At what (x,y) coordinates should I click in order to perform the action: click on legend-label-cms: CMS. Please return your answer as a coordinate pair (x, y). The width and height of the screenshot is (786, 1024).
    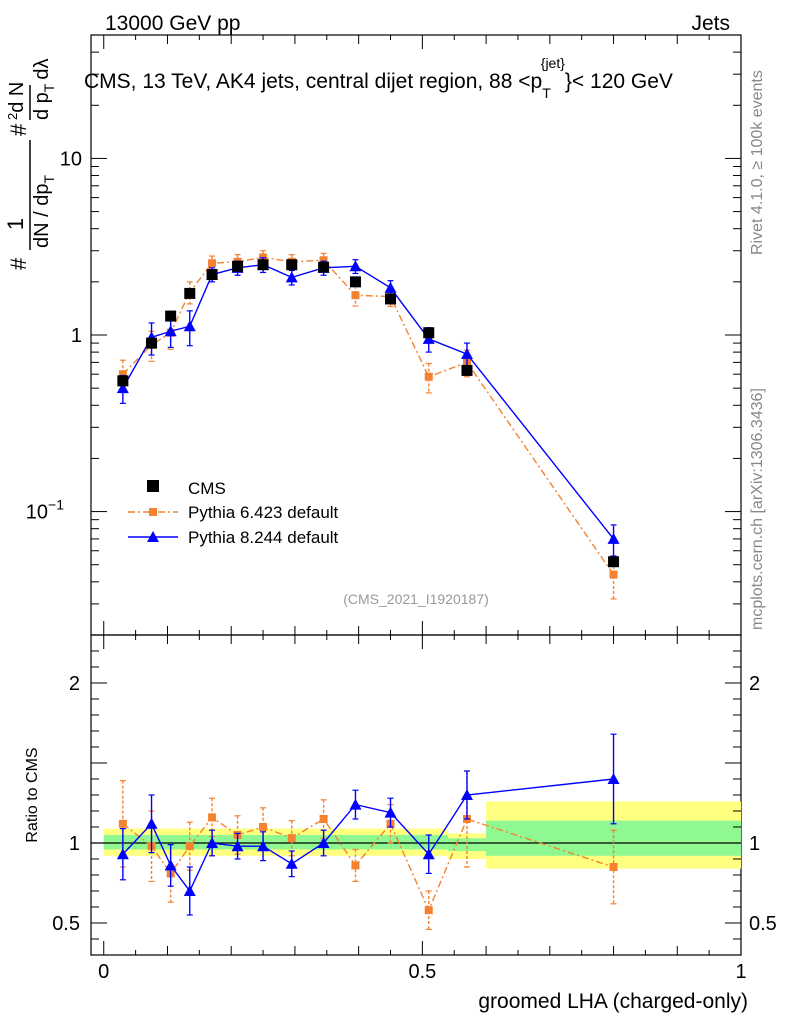
    Looking at the image, I should click on (207, 488).